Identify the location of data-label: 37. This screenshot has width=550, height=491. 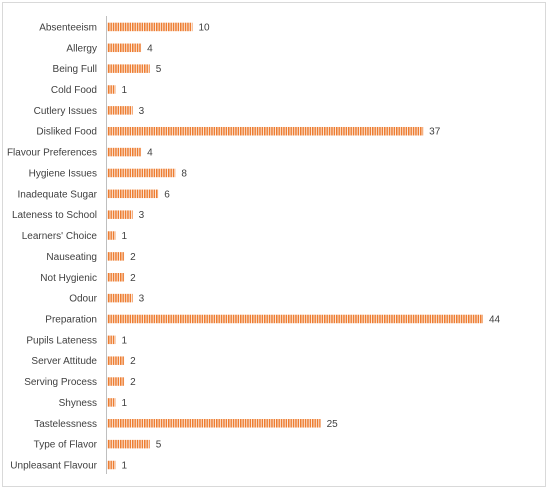
(435, 132).